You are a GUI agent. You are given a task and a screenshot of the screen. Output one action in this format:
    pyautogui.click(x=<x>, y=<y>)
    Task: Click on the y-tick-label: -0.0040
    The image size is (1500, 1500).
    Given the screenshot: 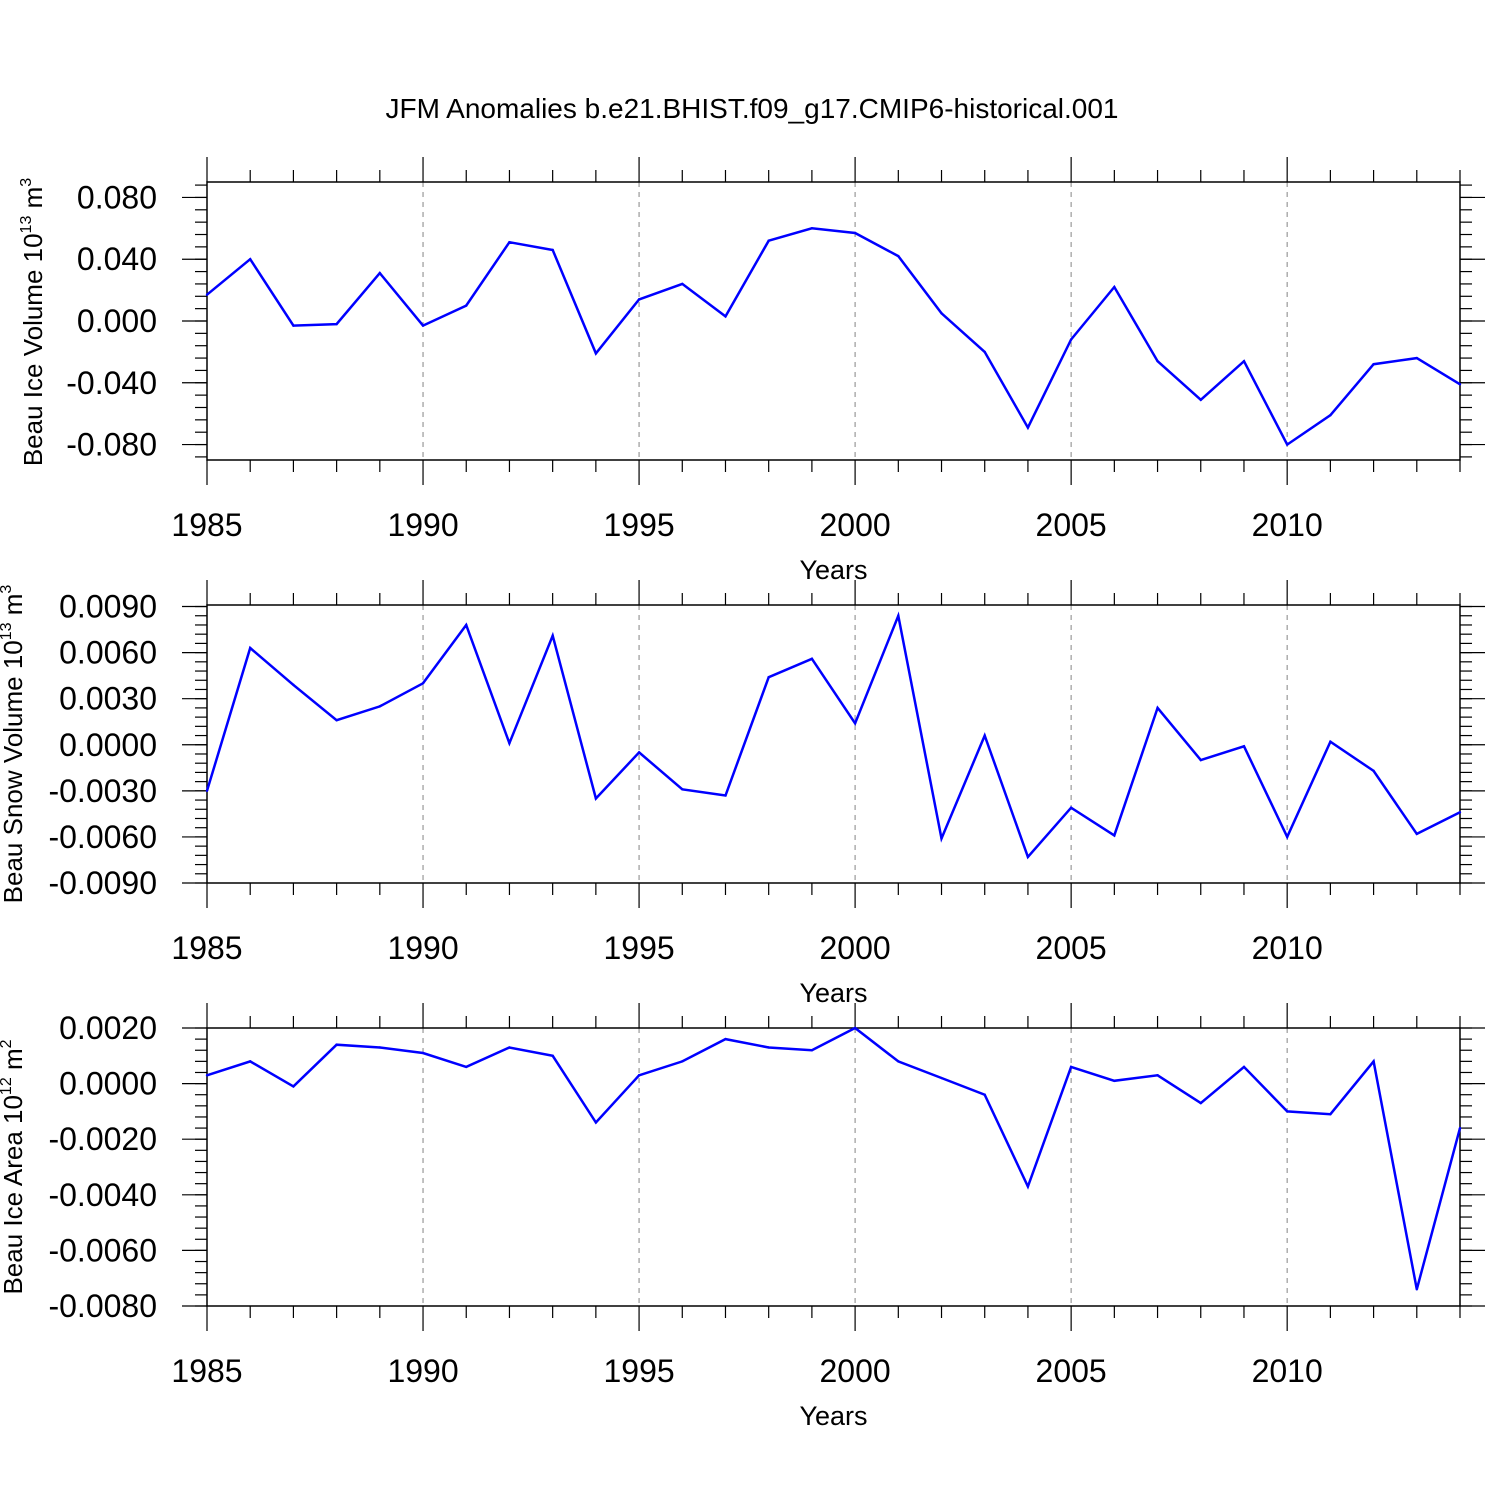 What is the action you would take?
    pyautogui.click(x=102, y=1195)
    